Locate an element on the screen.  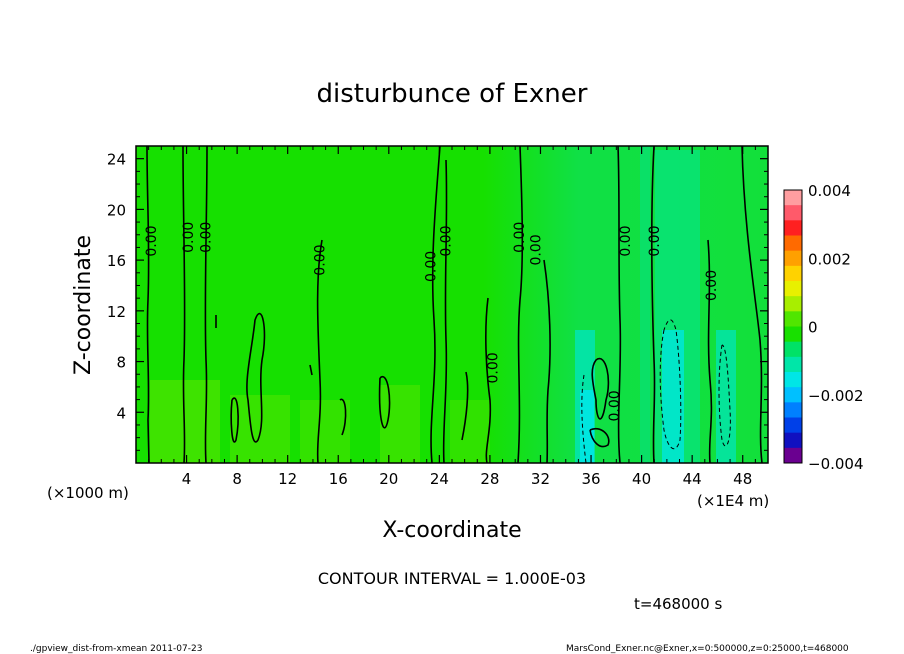
y-tick-label: 8 is located at coordinates (121, 363).